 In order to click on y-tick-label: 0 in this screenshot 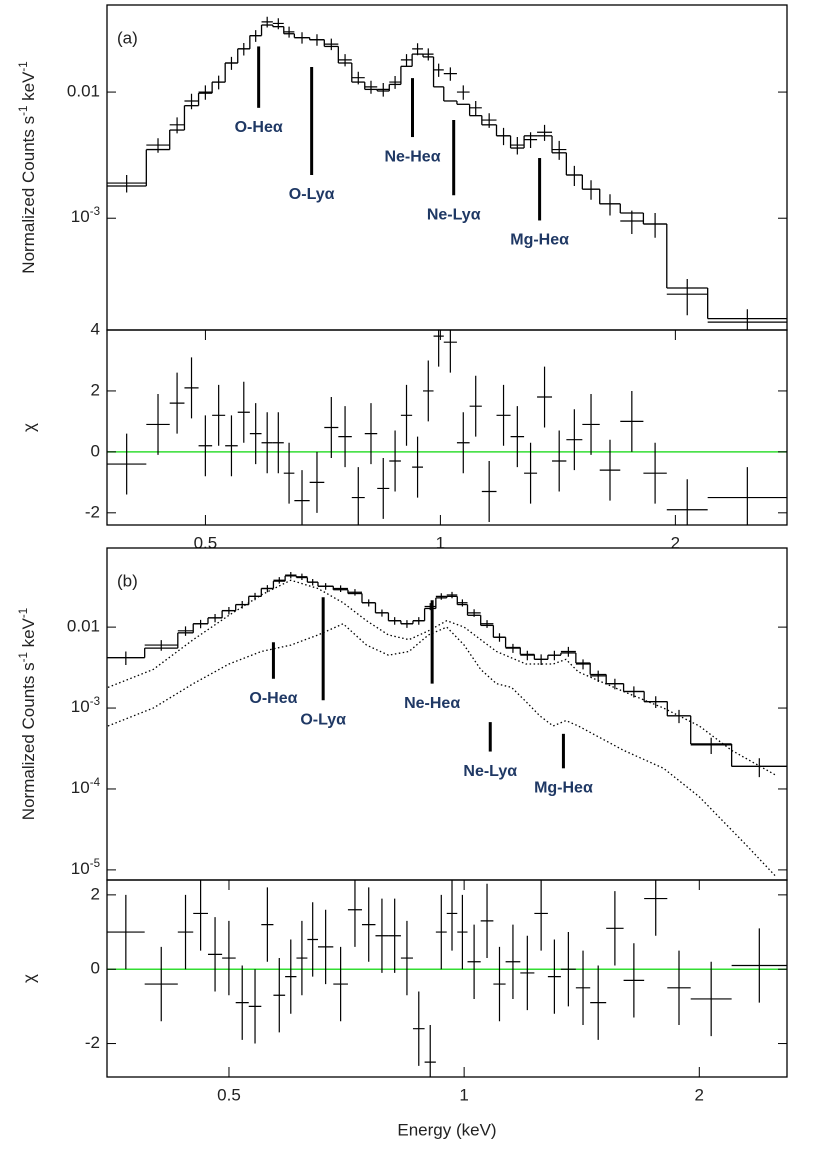, I will do `click(95, 450)`.